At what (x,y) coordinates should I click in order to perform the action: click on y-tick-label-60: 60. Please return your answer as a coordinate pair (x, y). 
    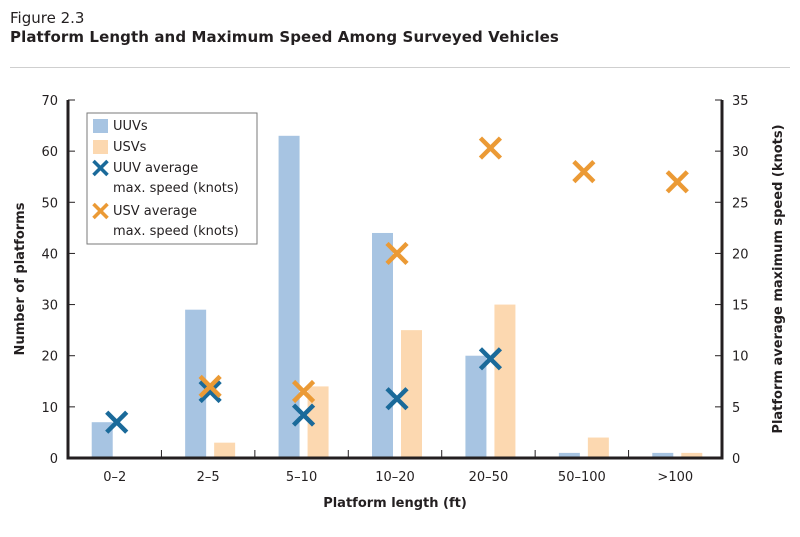
    Looking at the image, I should click on (49, 152).